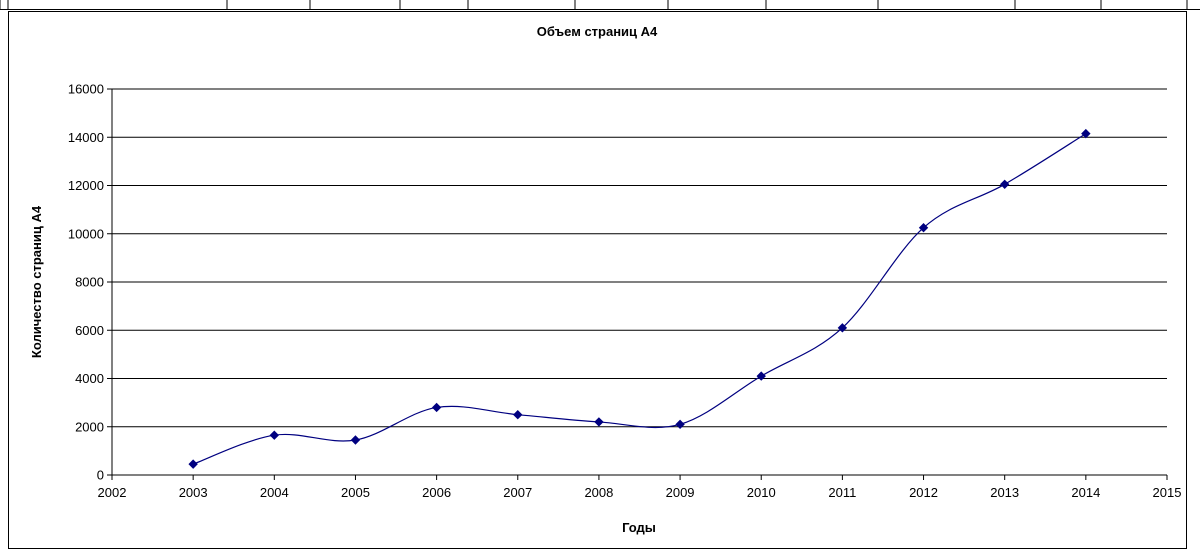  Describe the element at coordinates (517, 492) in the screenshot. I see `x-tick-label: 2007` at that location.